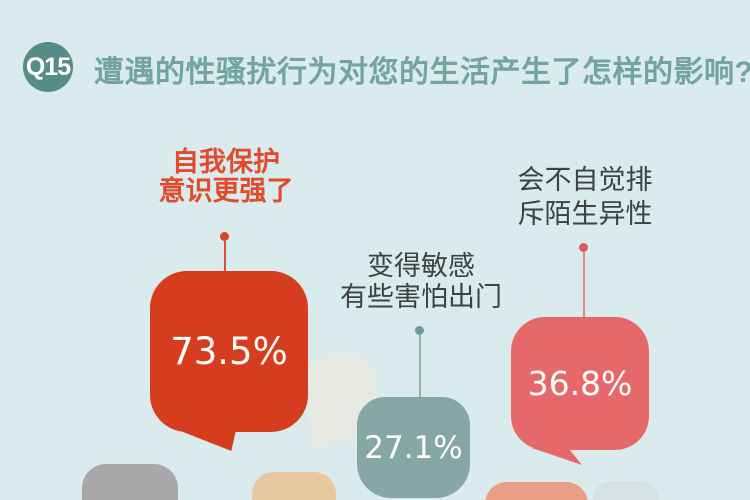  I want to click on stat-label: 自我保护 意识更强了, so click(226, 177).